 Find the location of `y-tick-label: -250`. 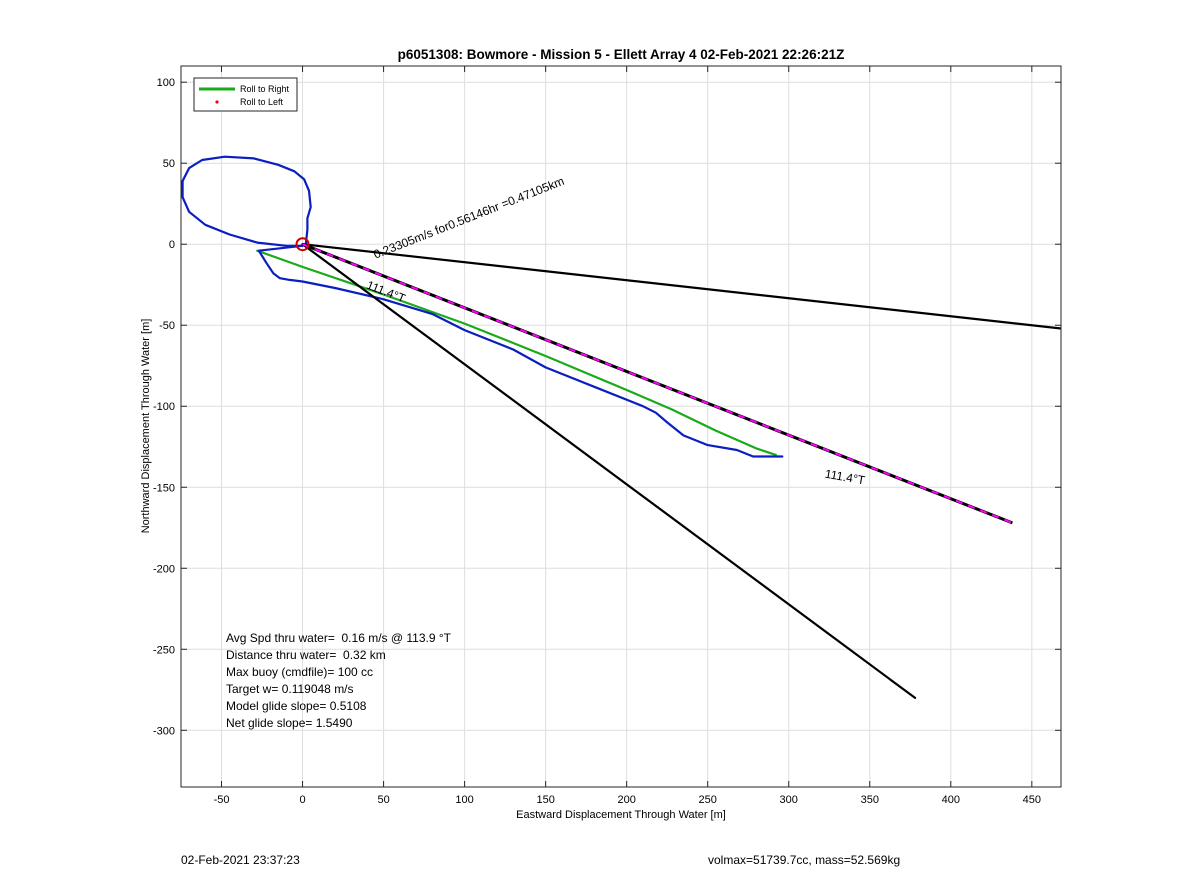

y-tick-label: -250 is located at coordinates (164, 650).